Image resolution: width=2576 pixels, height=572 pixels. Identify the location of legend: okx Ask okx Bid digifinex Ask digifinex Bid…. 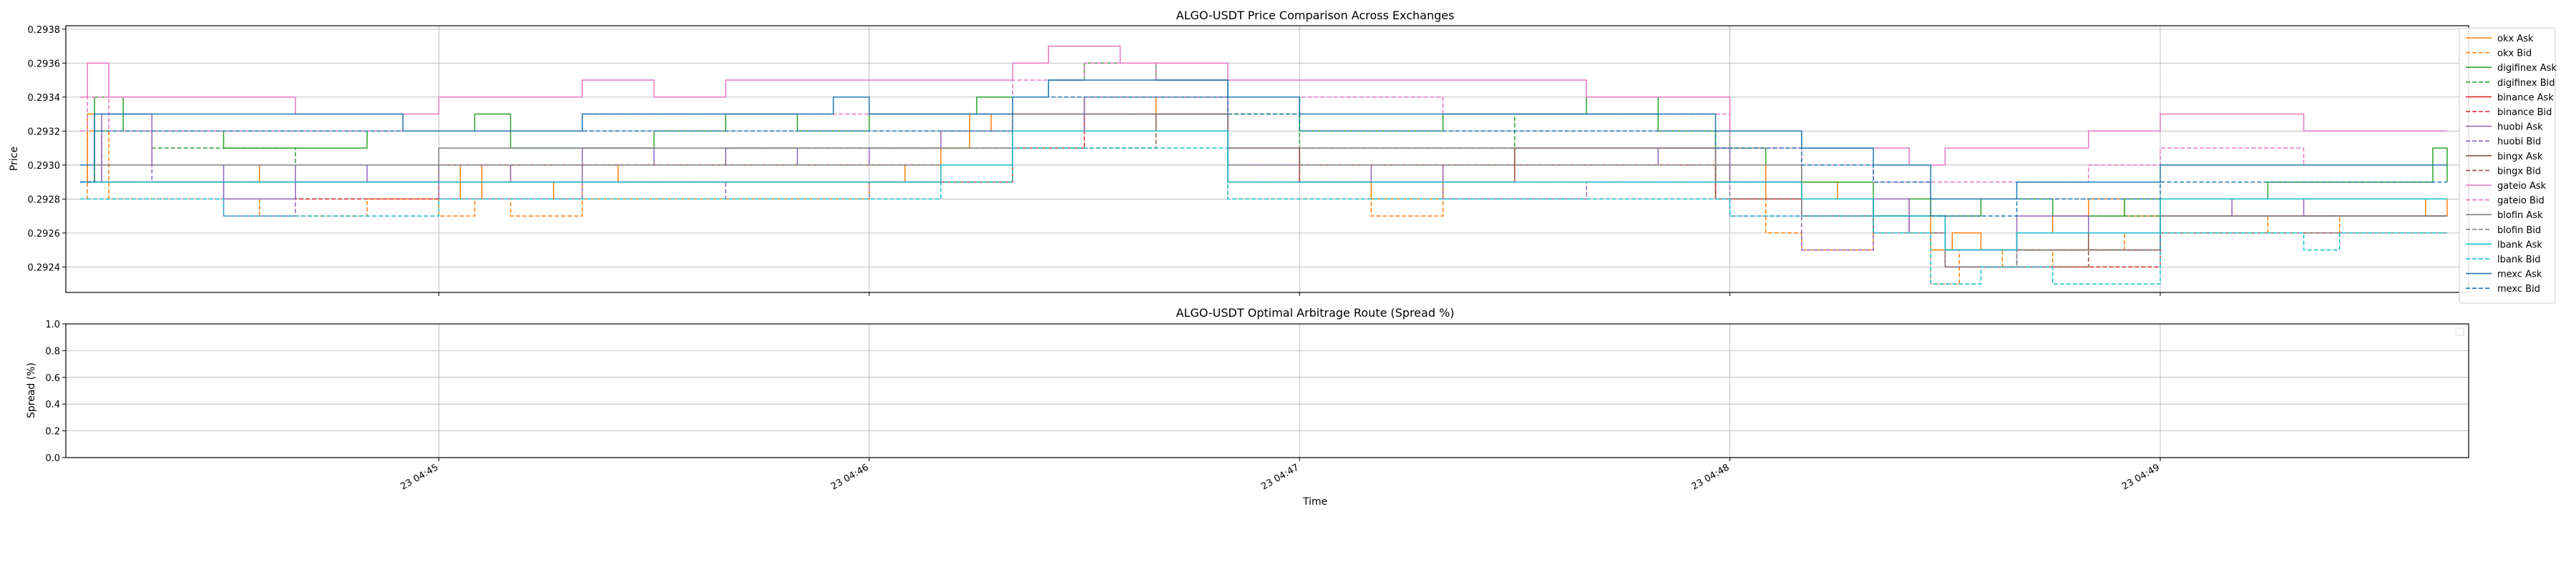
(2508, 165).